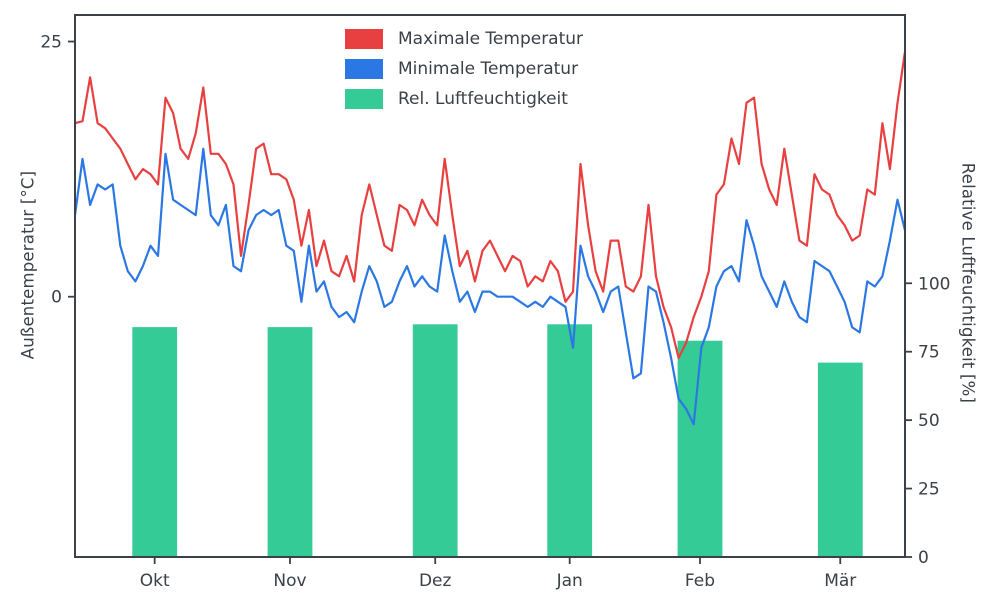  I want to click on legend-item-max-temperature: Maximale Temperatur, so click(464, 39).